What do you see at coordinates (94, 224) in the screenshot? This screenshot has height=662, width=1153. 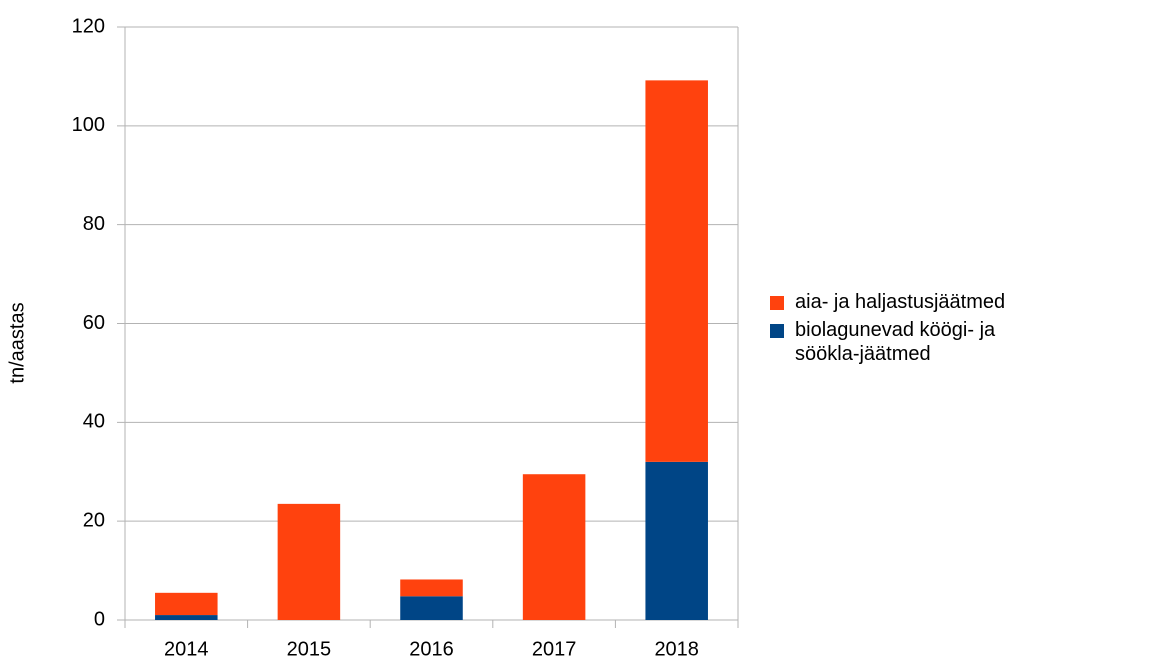 I see `y-tick-label: 80` at bounding box center [94, 224].